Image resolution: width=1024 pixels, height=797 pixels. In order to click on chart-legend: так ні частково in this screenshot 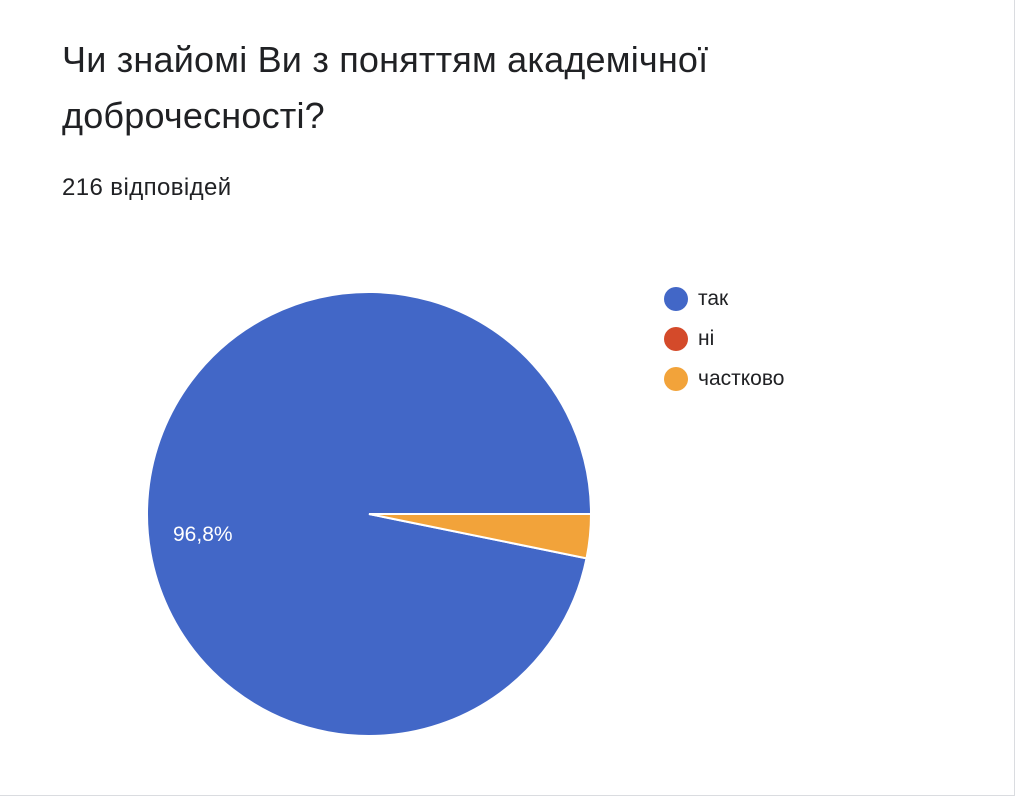, I will do `click(724, 346)`.